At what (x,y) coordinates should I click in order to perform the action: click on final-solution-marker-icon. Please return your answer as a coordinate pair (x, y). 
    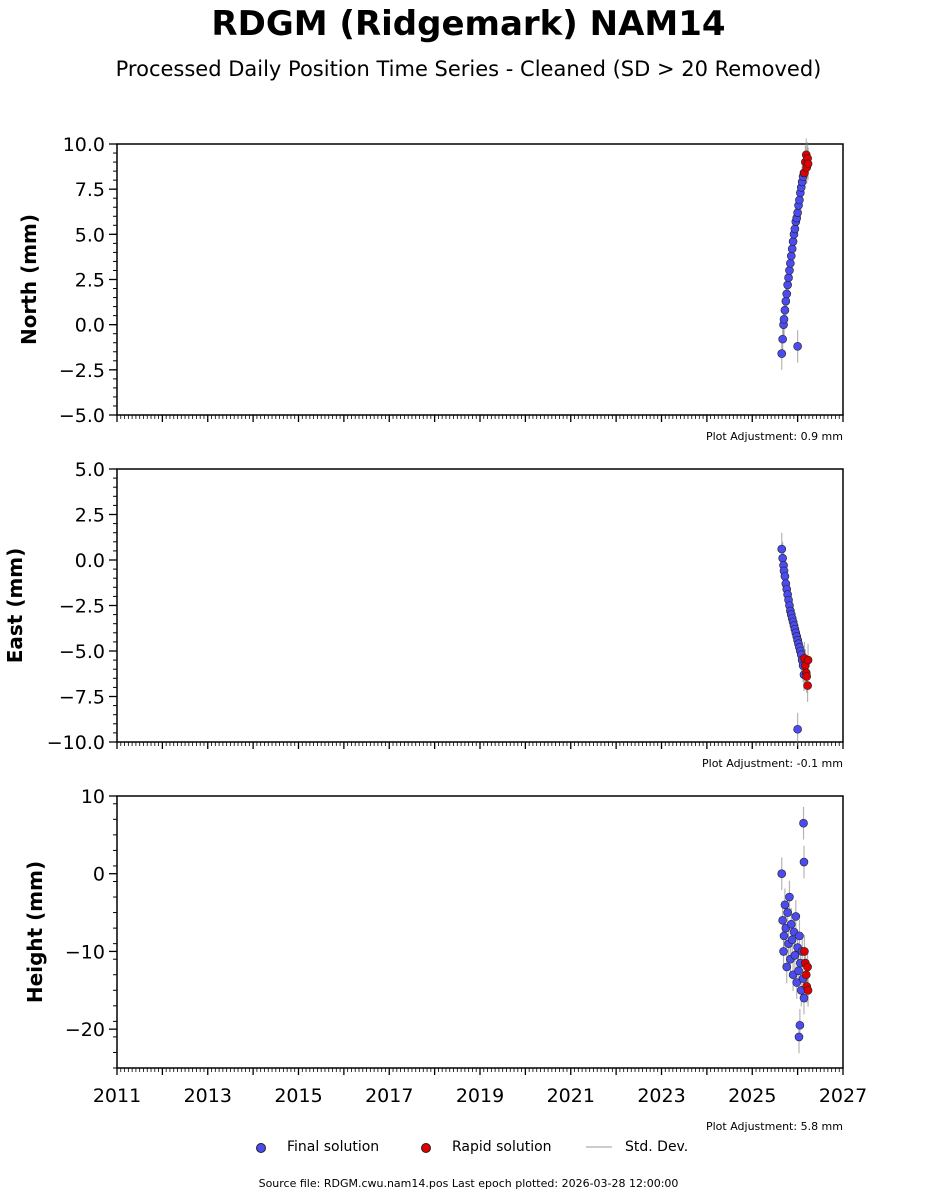
    Looking at the image, I should click on (261, 1148).